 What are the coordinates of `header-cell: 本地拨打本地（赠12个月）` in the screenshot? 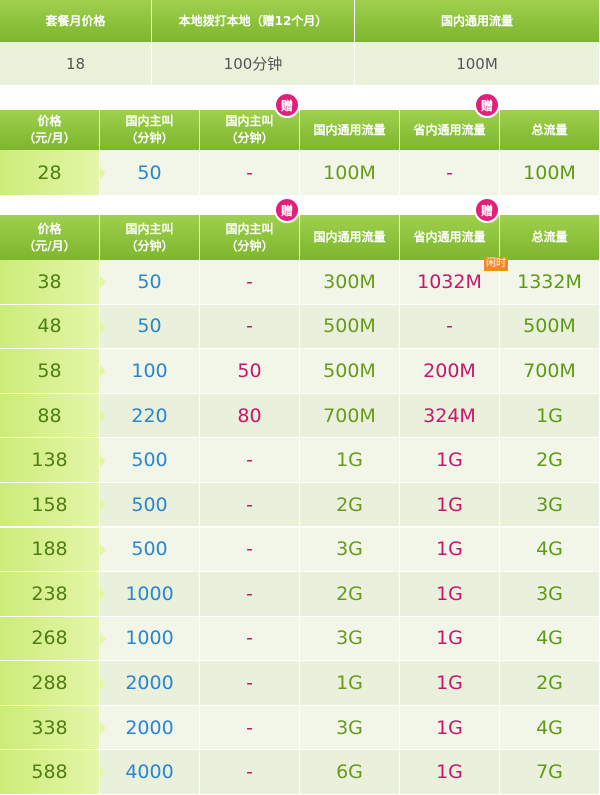 It's located at (253, 21).